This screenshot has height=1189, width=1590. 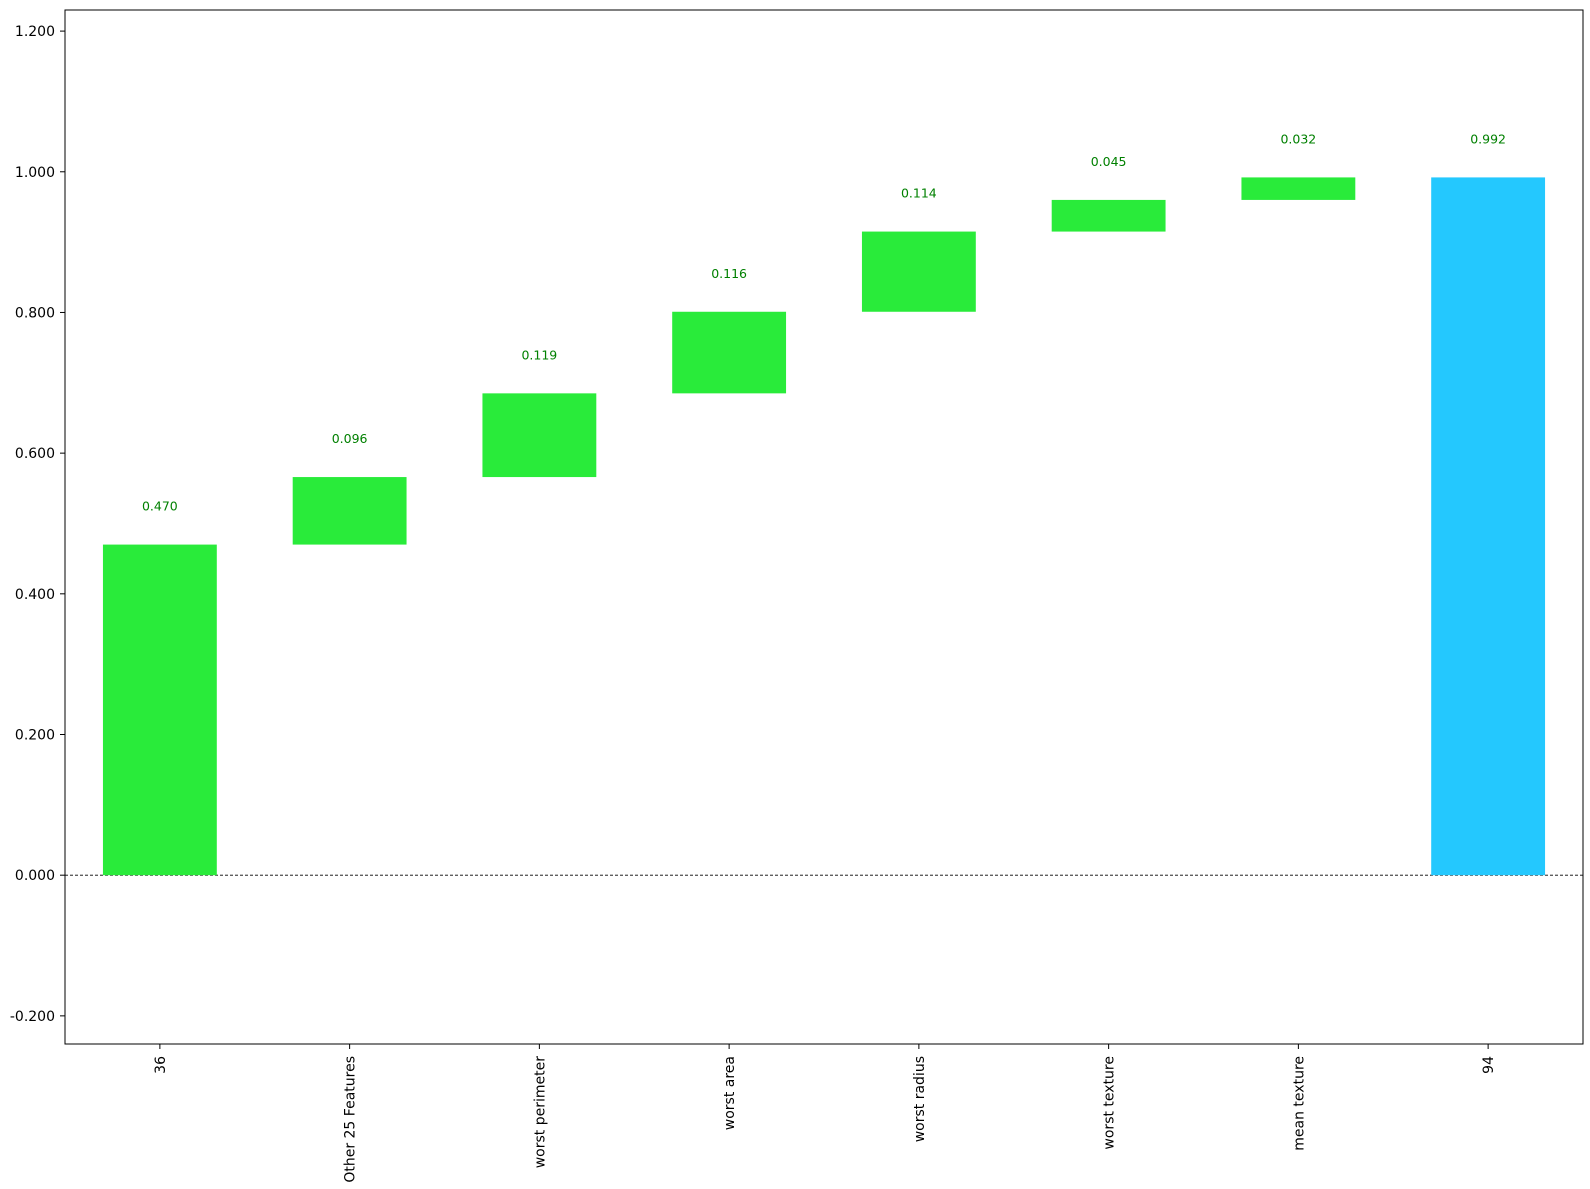 I want to click on y-tick-label-3: 0.400, so click(x=35, y=595).